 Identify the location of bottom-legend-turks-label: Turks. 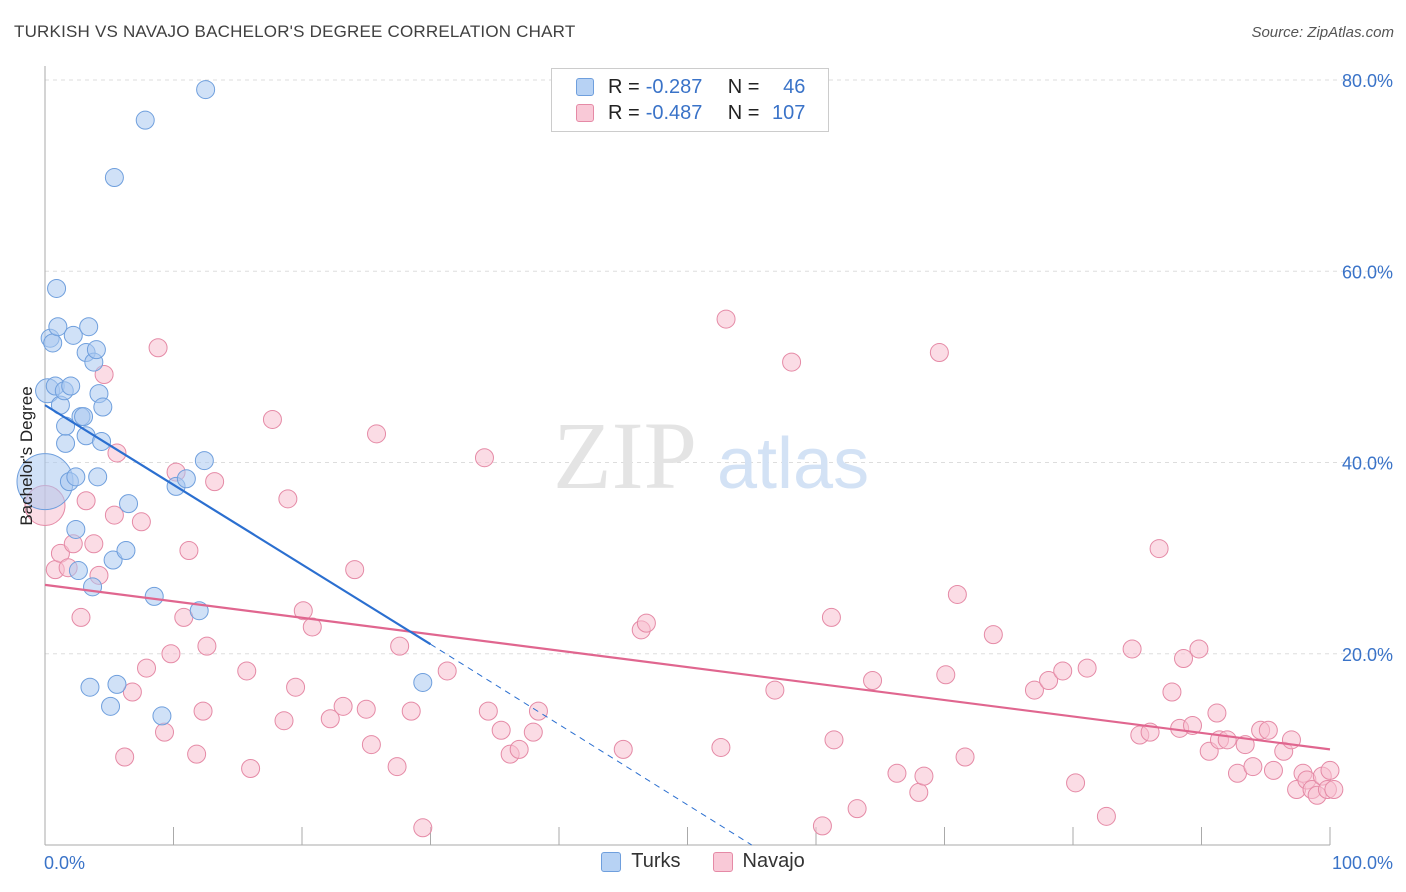
(656, 861).